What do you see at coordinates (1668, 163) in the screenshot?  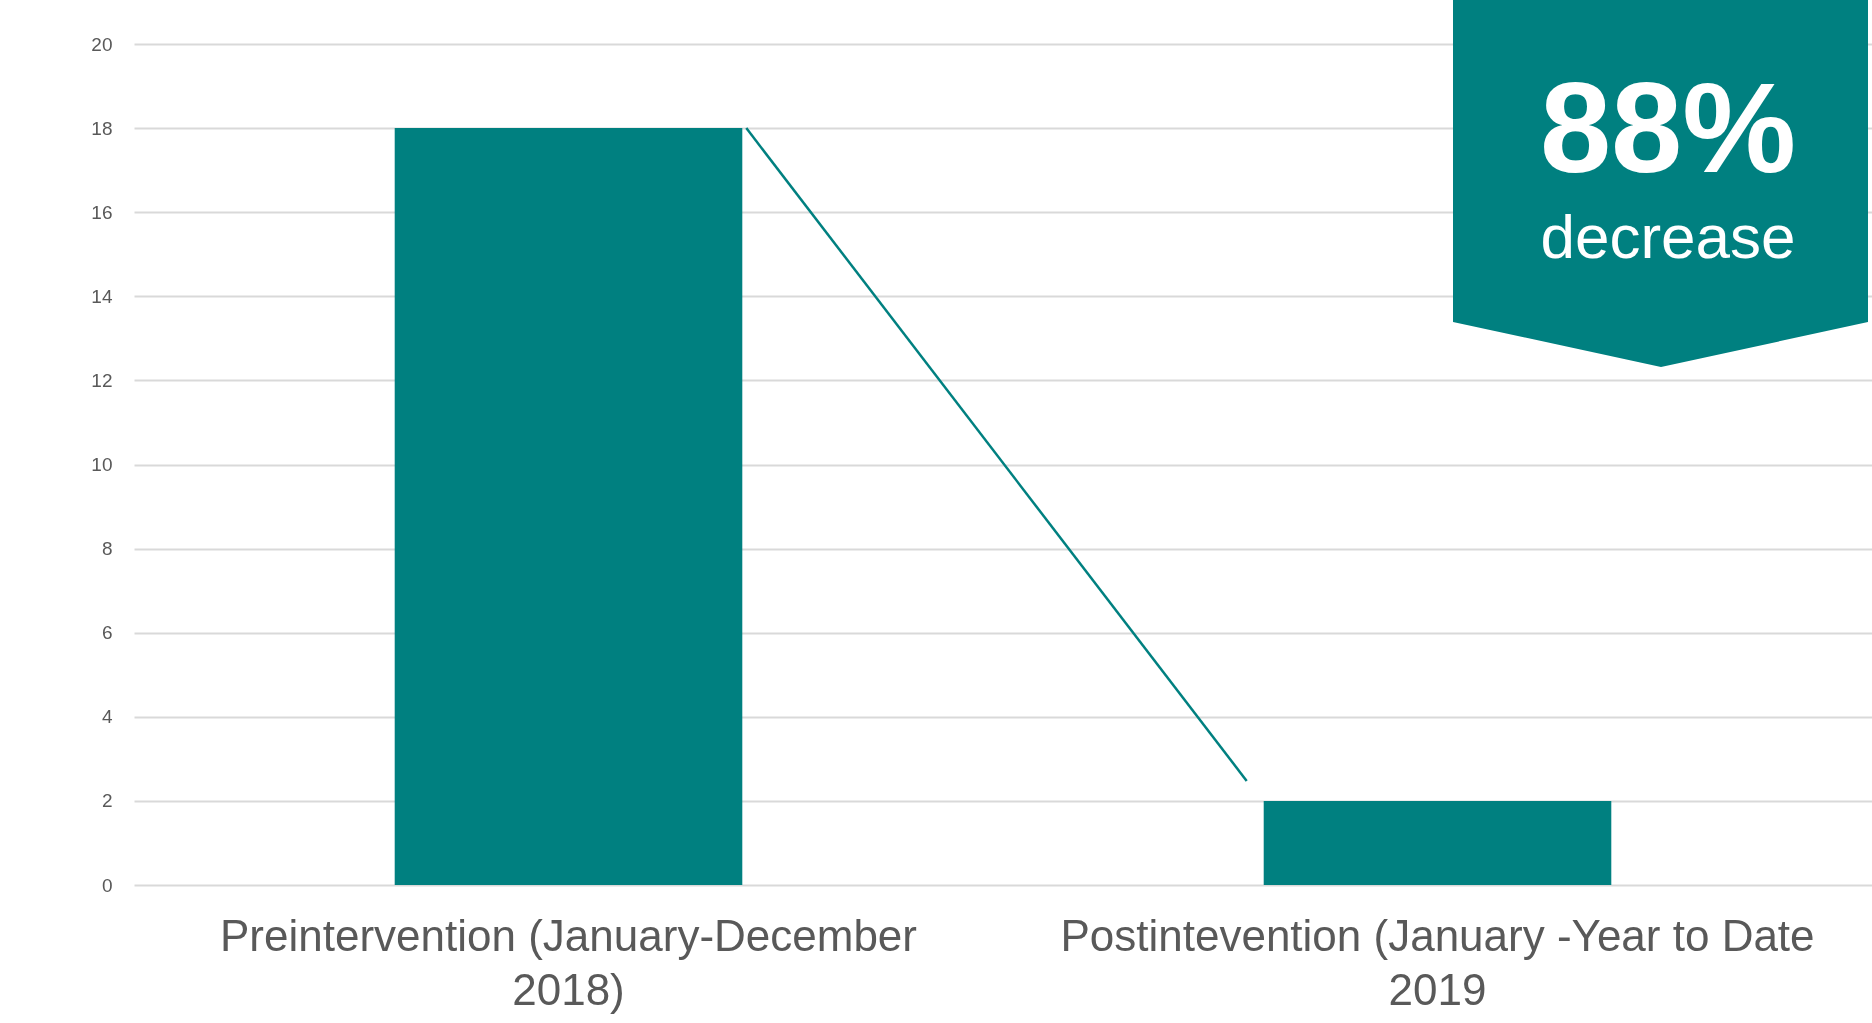 I see `annotation: 88% decrease` at bounding box center [1668, 163].